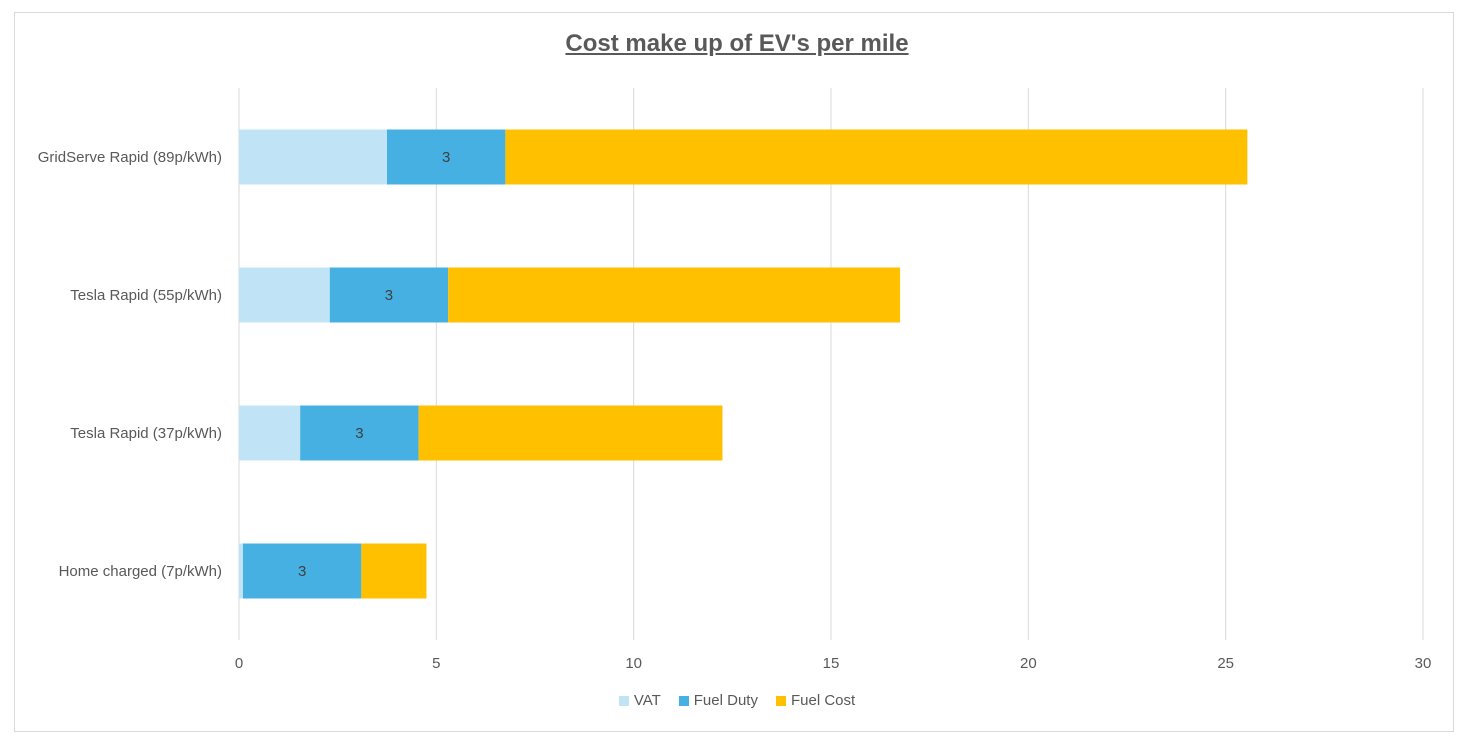 The width and height of the screenshot is (1474, 750). I want to click on category-label: Home charged (7p/kWh), so click(140, 571).